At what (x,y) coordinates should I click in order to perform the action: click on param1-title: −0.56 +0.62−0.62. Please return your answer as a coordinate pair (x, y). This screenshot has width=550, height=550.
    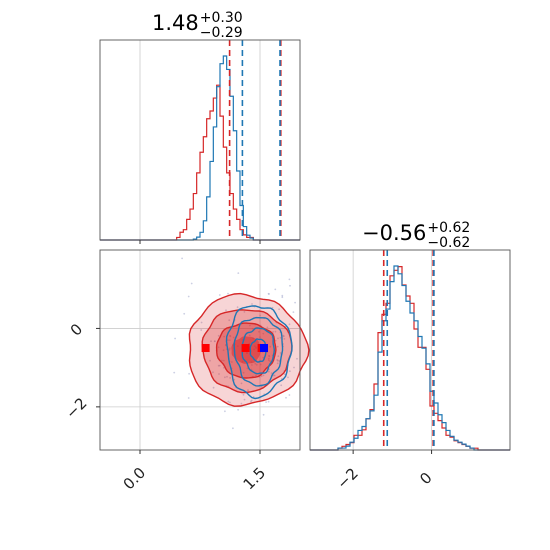
    Looking at the image, I should click on (416, 235).